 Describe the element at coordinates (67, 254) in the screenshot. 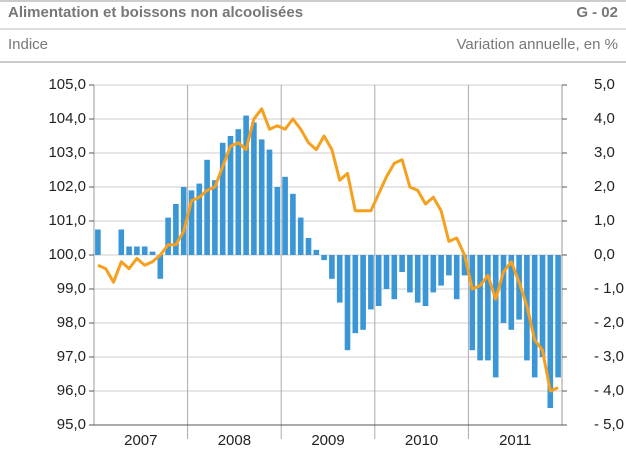

I see `y-tick-label: 100,0` at that location.